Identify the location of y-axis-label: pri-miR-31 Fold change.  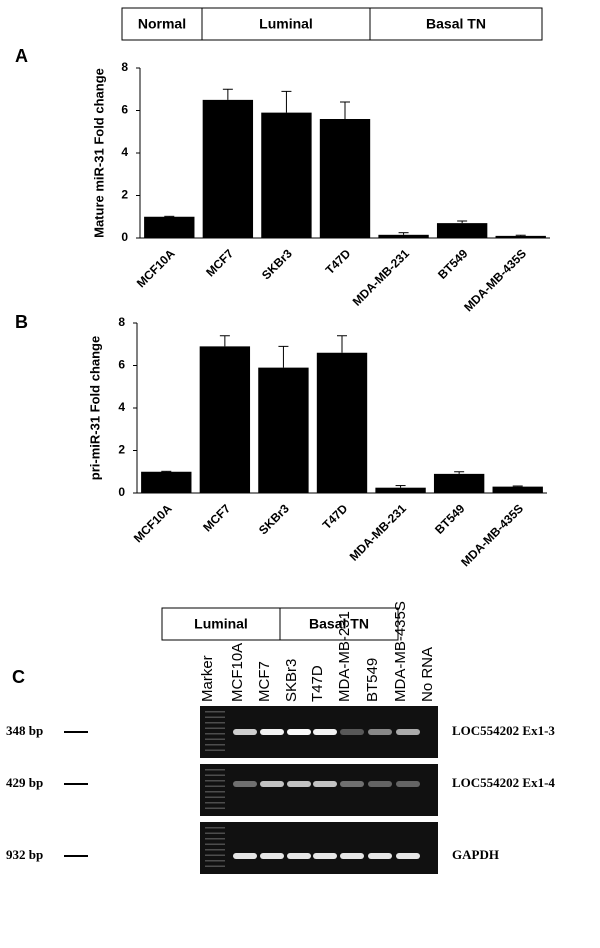
(94, 408).